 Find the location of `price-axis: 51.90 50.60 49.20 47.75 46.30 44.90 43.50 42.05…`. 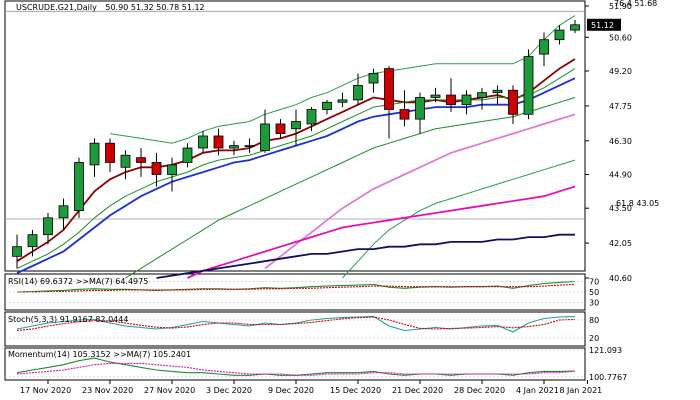

price-axis: 51.90 50.60 49.20 47.75 46.30 44.90 43.50 42.05… is located at coordinates (608, 142).